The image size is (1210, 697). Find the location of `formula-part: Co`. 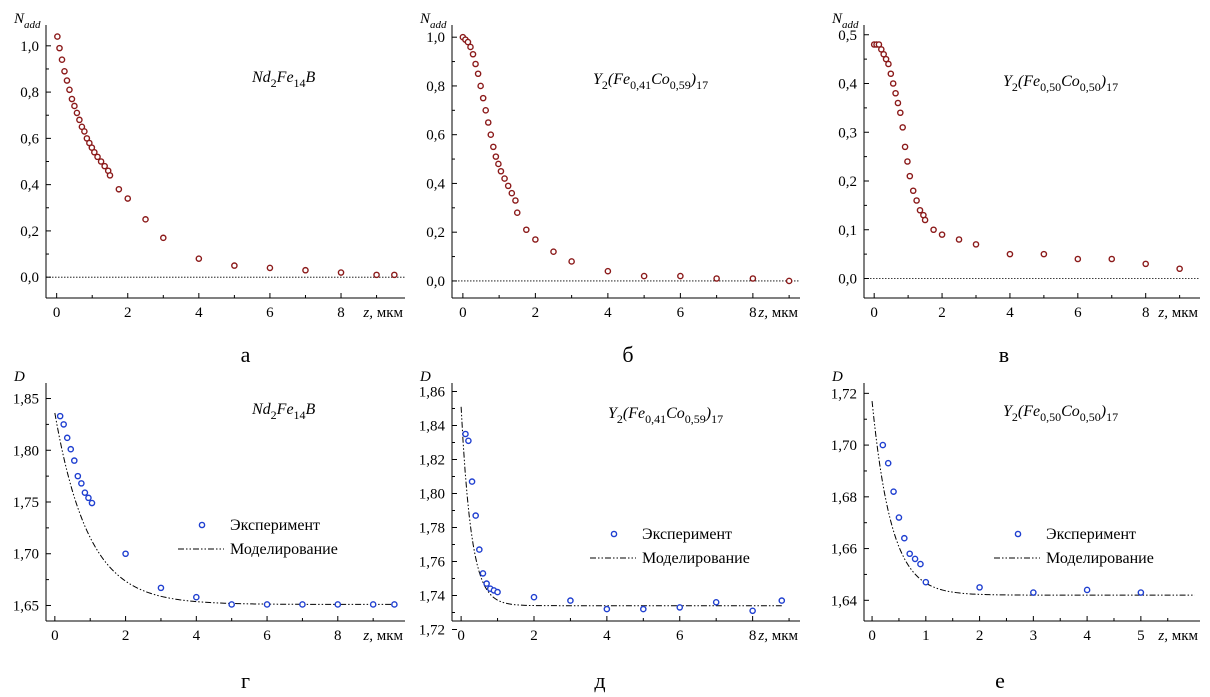

formula-part: Co is located at coordinates (675, 413).